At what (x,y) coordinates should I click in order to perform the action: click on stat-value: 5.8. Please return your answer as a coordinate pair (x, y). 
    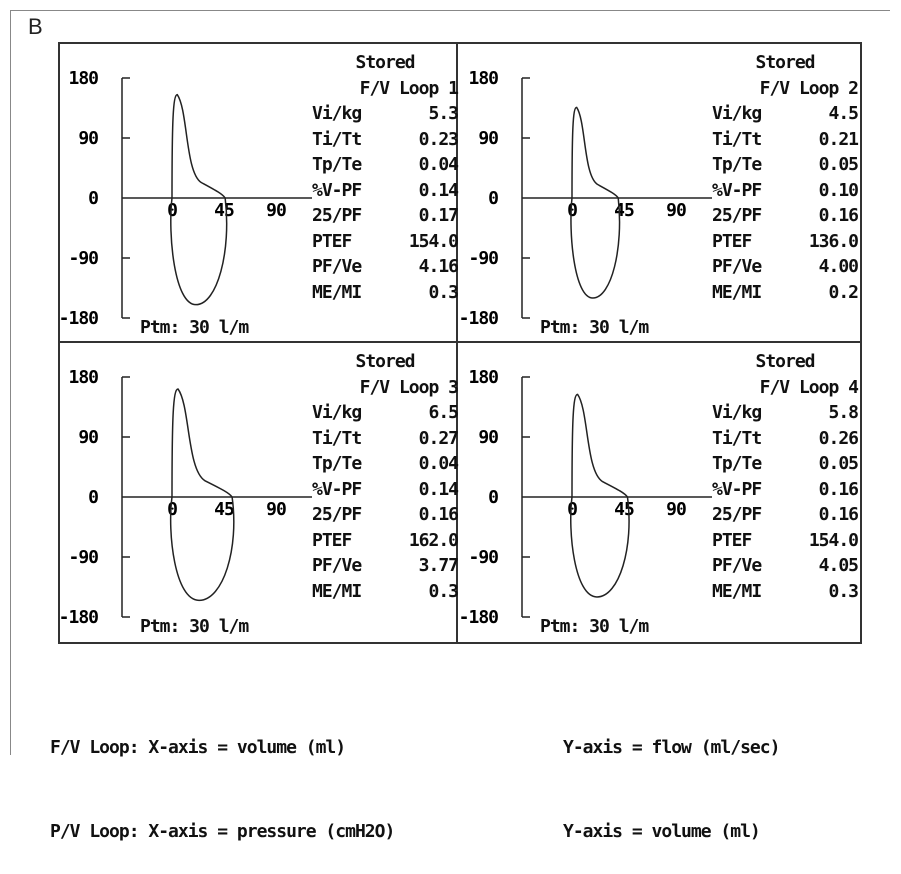
    Looking at the image, I should click on (843, 412).